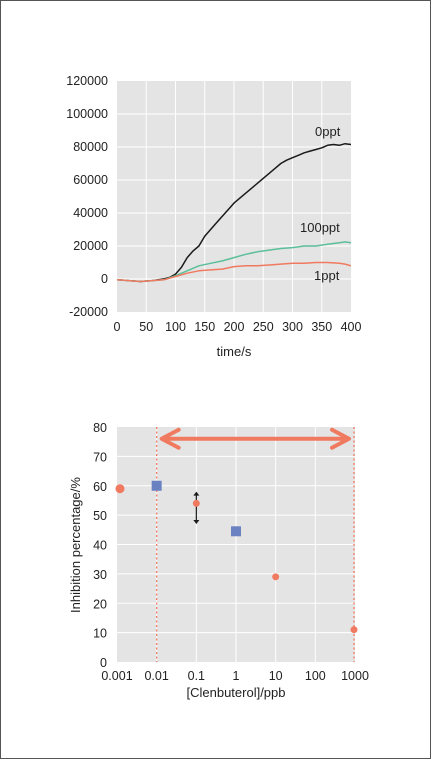  What do you see at coordinates (196, 676) in the screenshot?
I see `x-tick-label: 0.1` at bounding box center [196, 676].